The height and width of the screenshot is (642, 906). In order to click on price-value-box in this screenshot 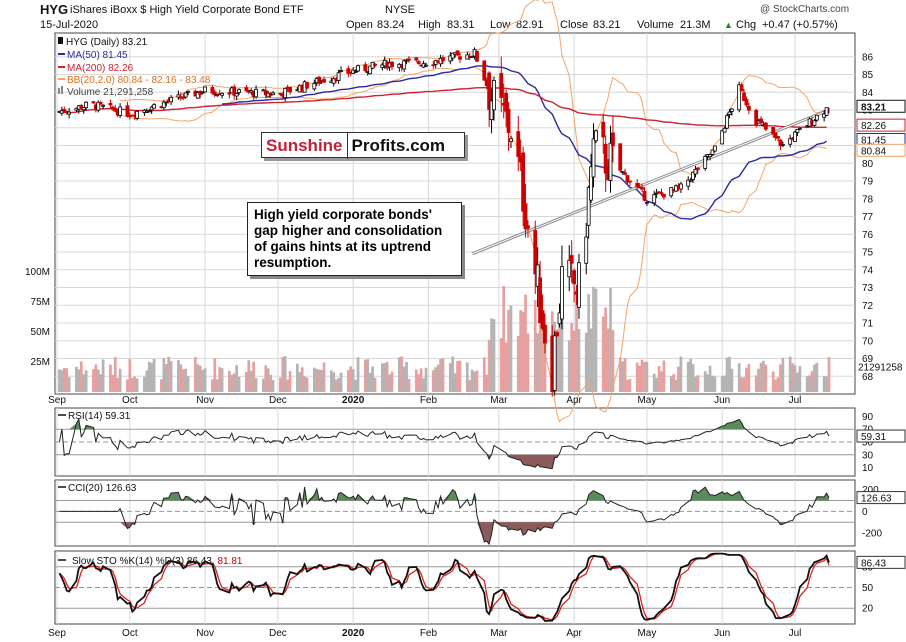, I will do `click(881, 106)`.